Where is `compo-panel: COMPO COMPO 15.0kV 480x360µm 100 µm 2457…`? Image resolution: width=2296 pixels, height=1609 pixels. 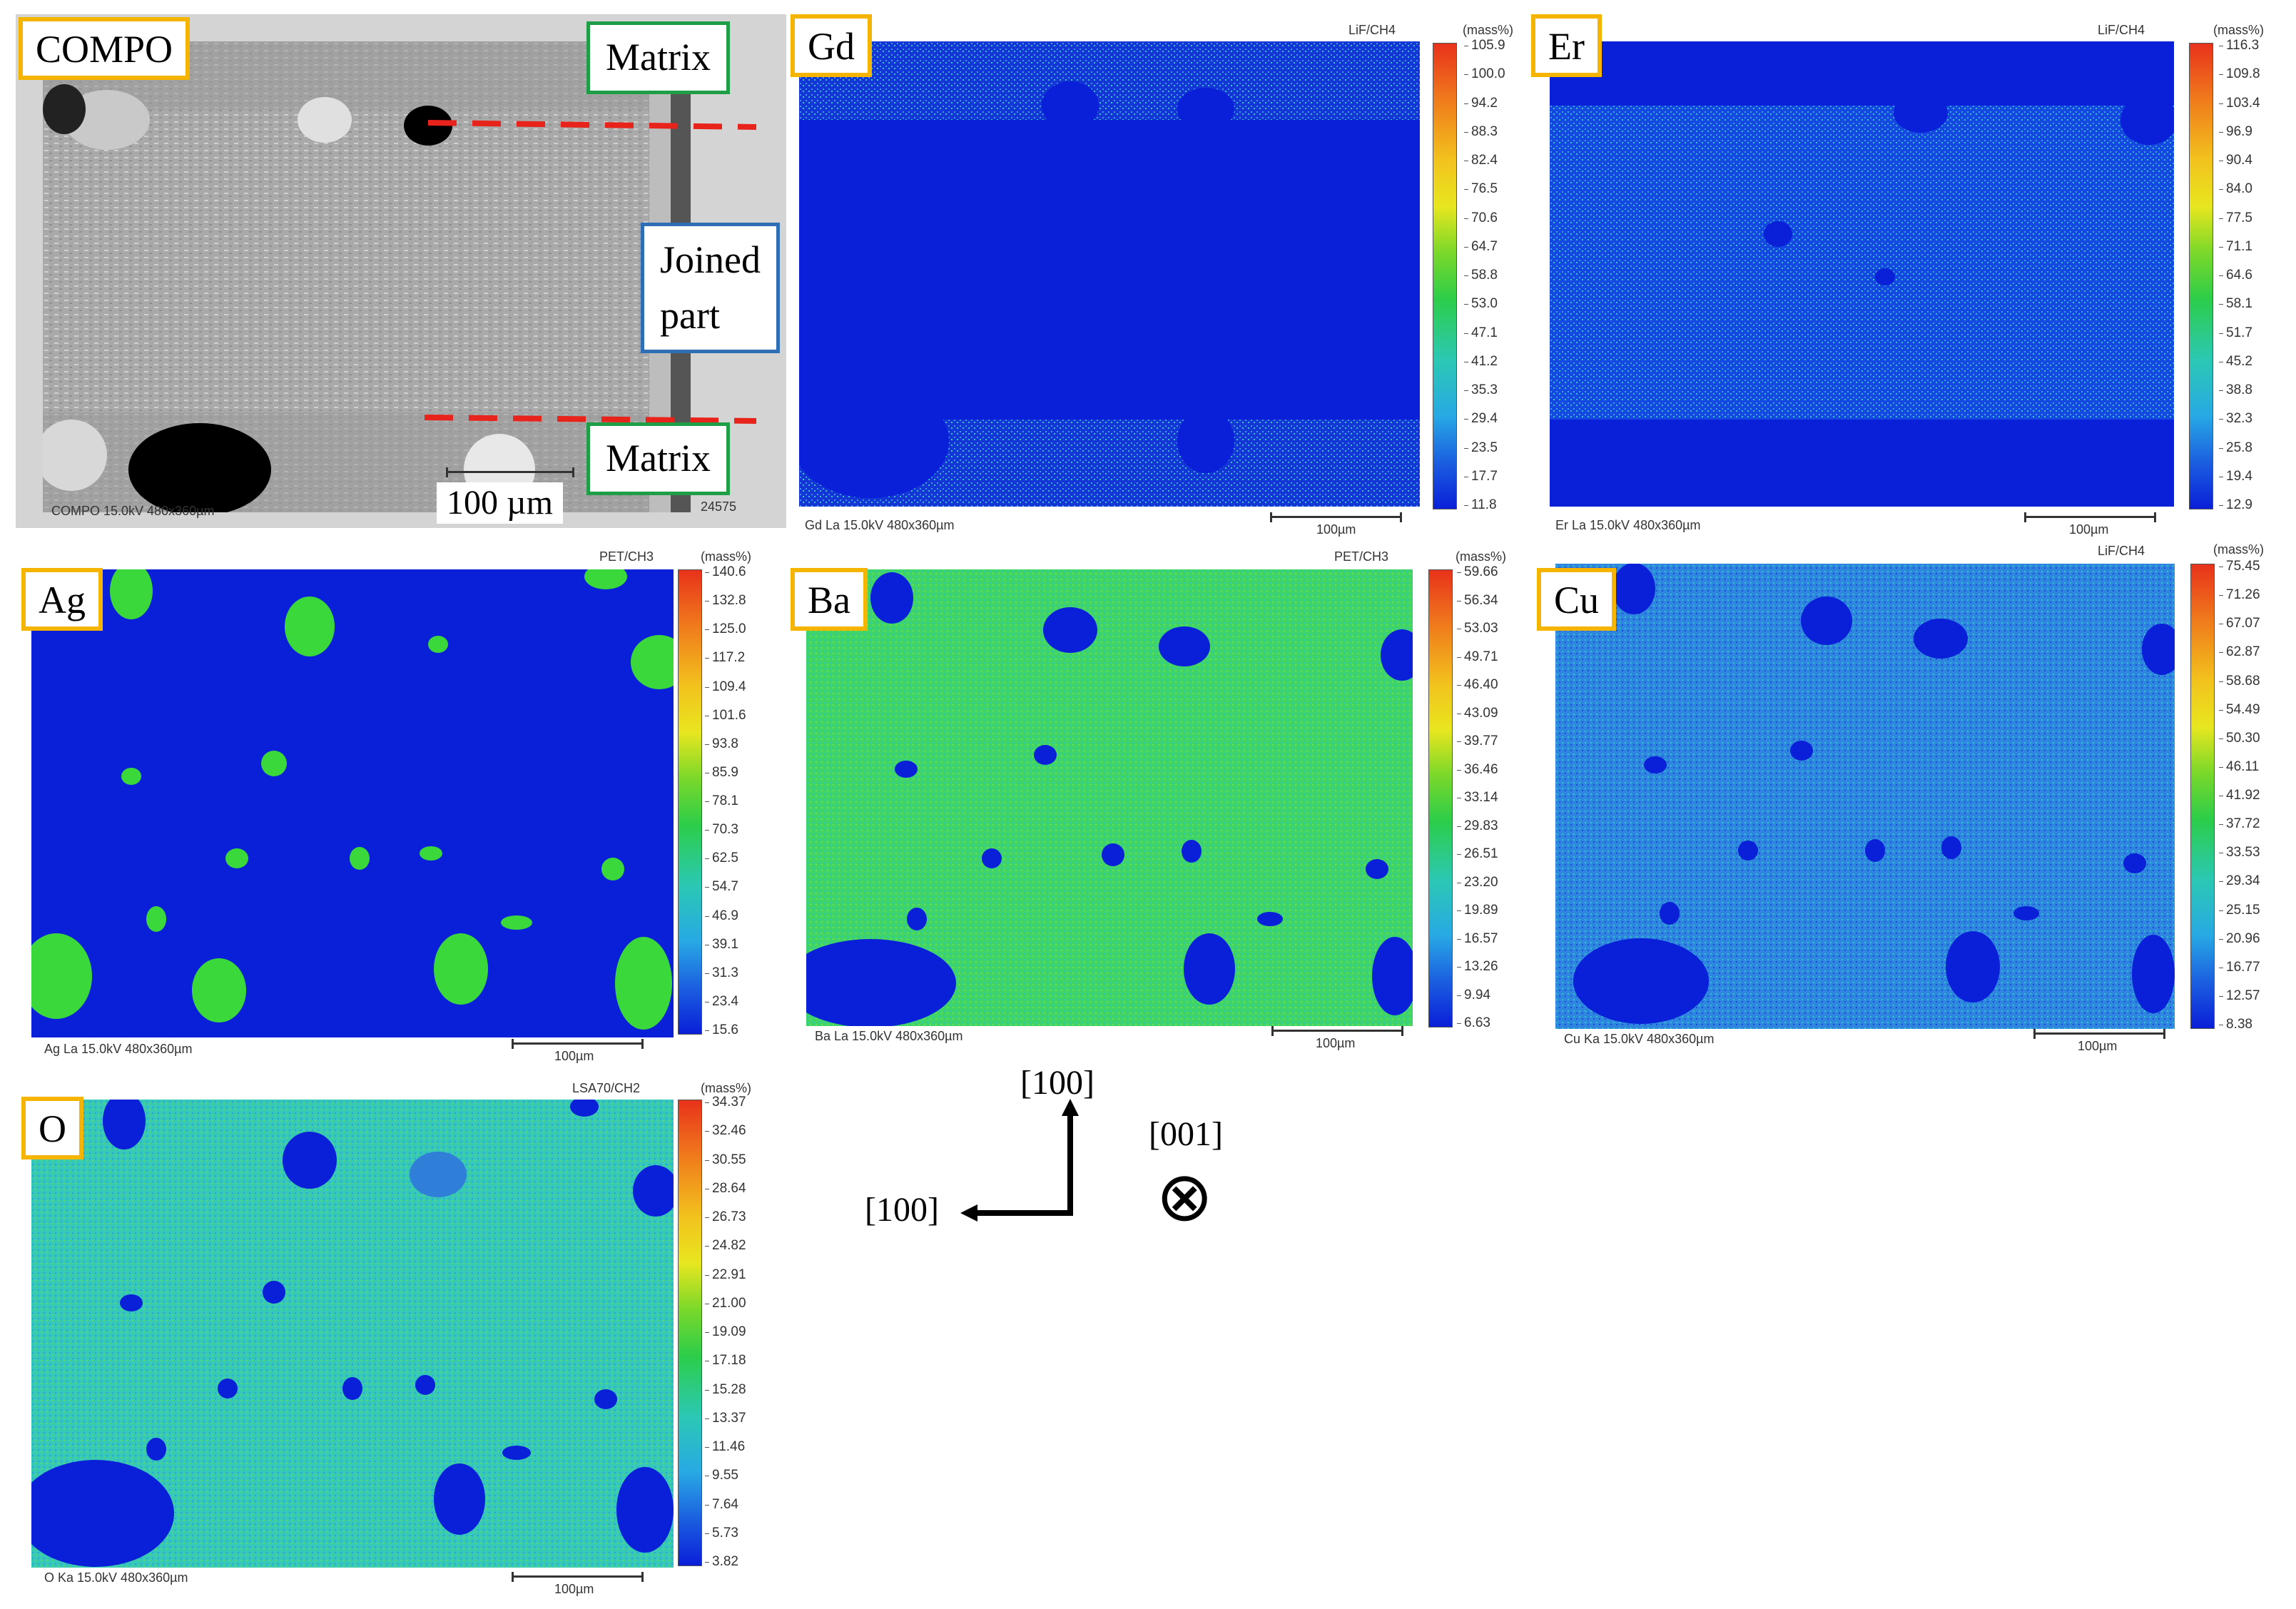 compo-panel: COMPO COMPO 15.0kV 480x360µm 100 µm 2457… is located at coordinates (401, 271).